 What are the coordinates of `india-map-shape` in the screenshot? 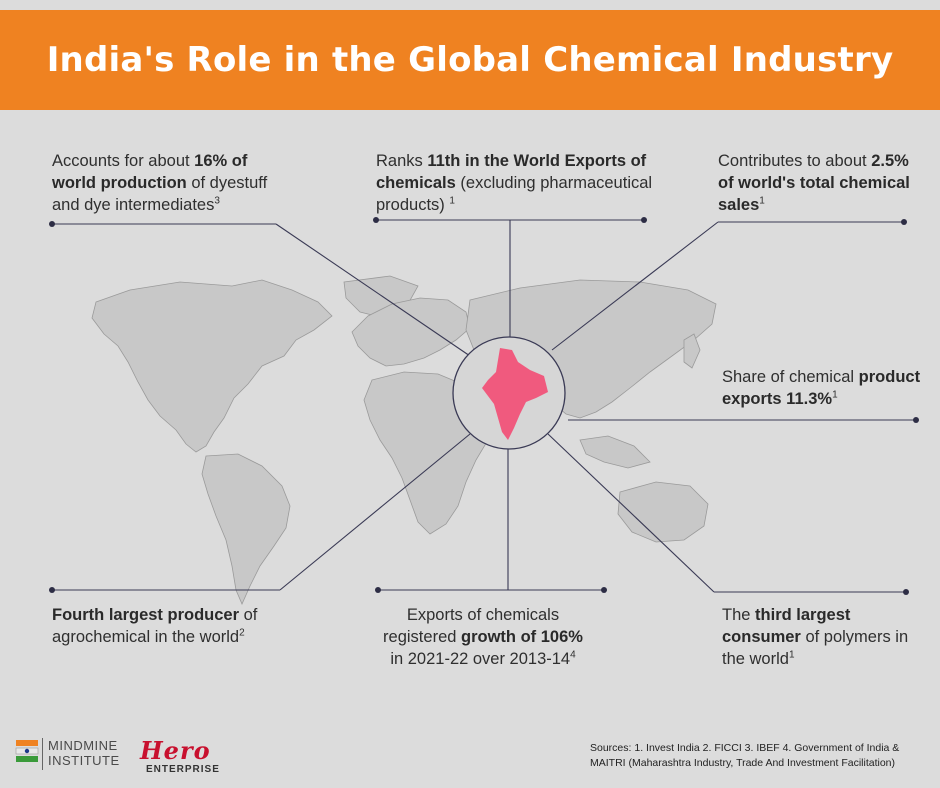 It's located at (515, 394).